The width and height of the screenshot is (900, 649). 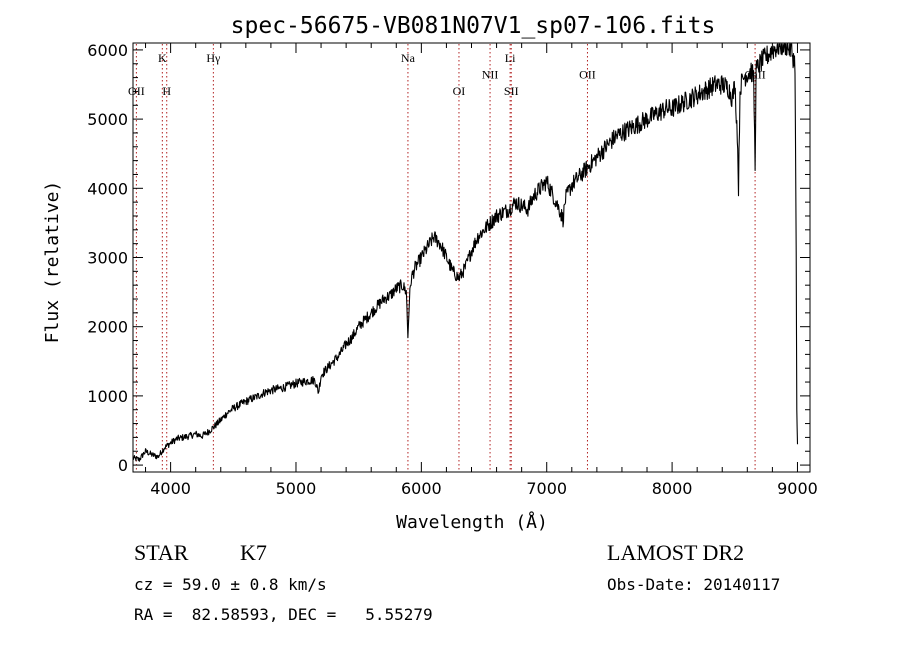 What do you see at coordinates (52, 262) in the screenshot?
I see `y-axis-label: Flux (relative)` at bounding box center [52, 262].